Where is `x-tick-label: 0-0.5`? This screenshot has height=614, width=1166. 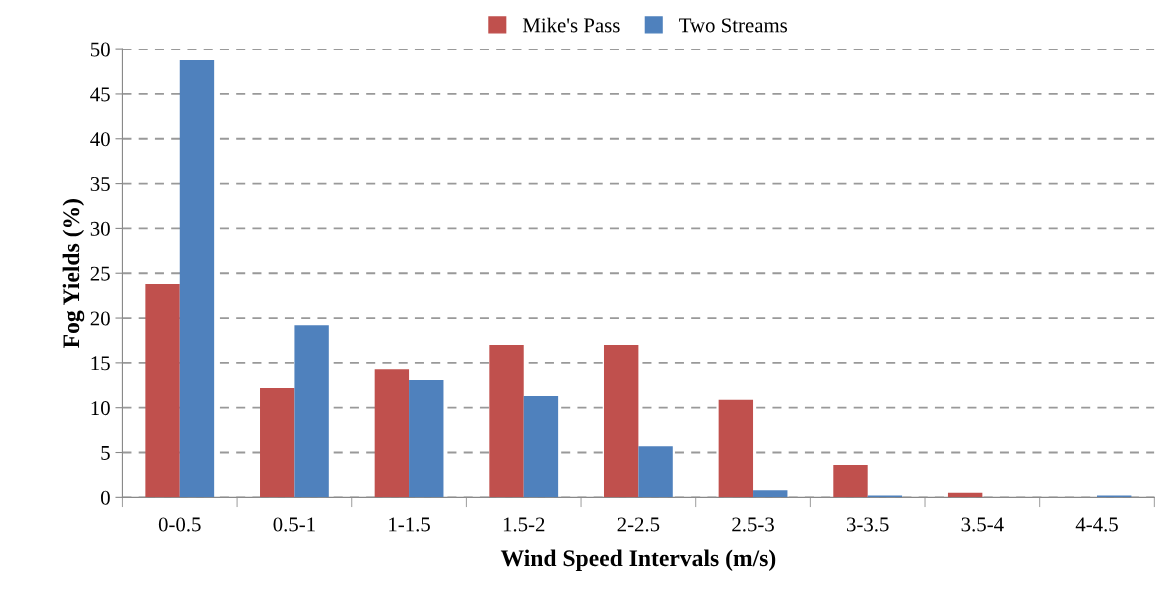 x-tick-label: 0-0.5 is located at coordinates (179, 524).